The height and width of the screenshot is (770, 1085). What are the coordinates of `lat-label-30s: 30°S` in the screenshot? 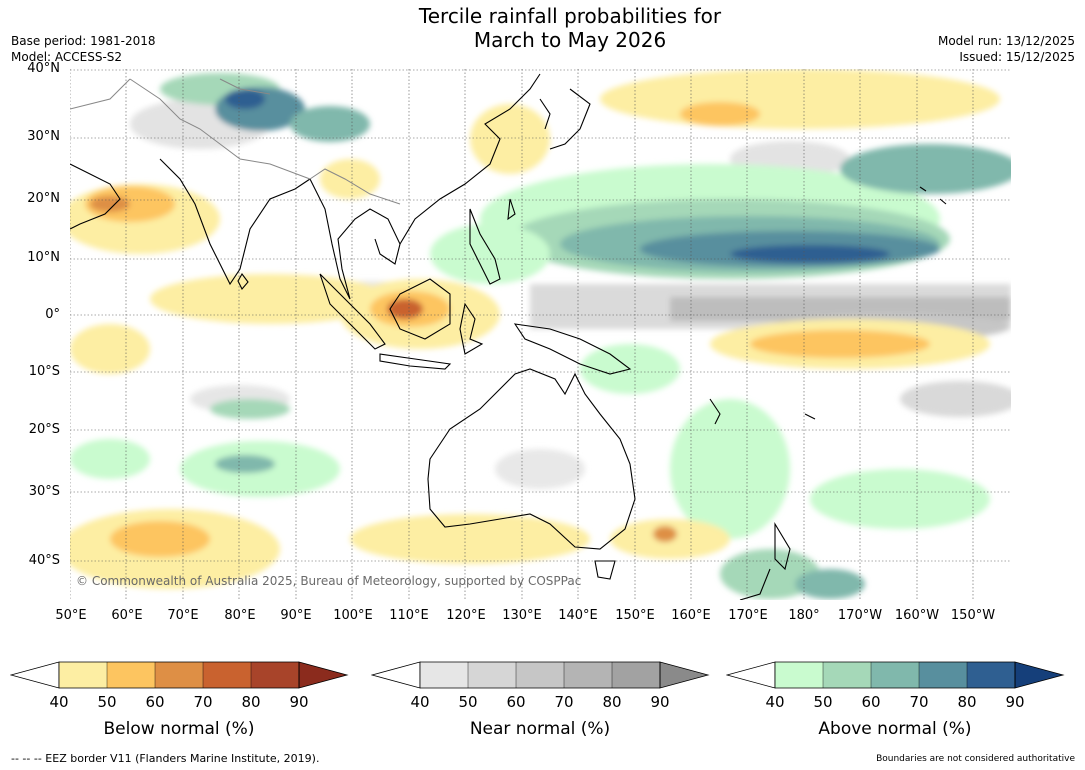 It's located at (44, 491).